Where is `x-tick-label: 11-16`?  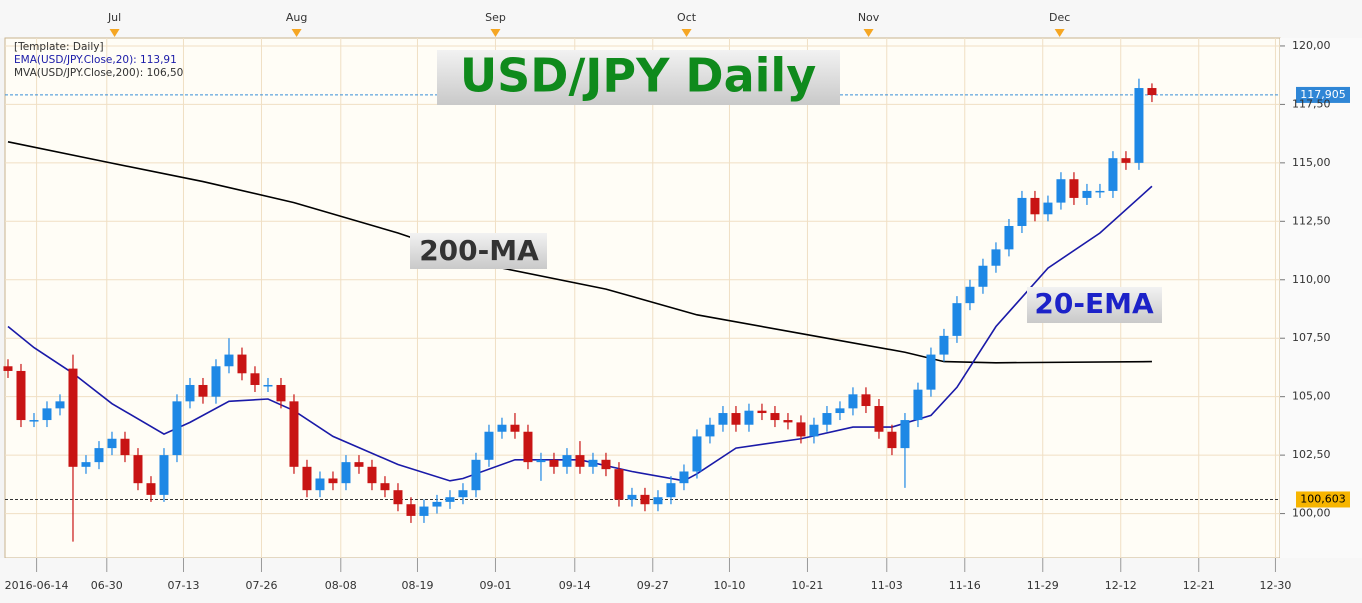
x-tick-label: 11-16 is located at coordinates (965, 585).